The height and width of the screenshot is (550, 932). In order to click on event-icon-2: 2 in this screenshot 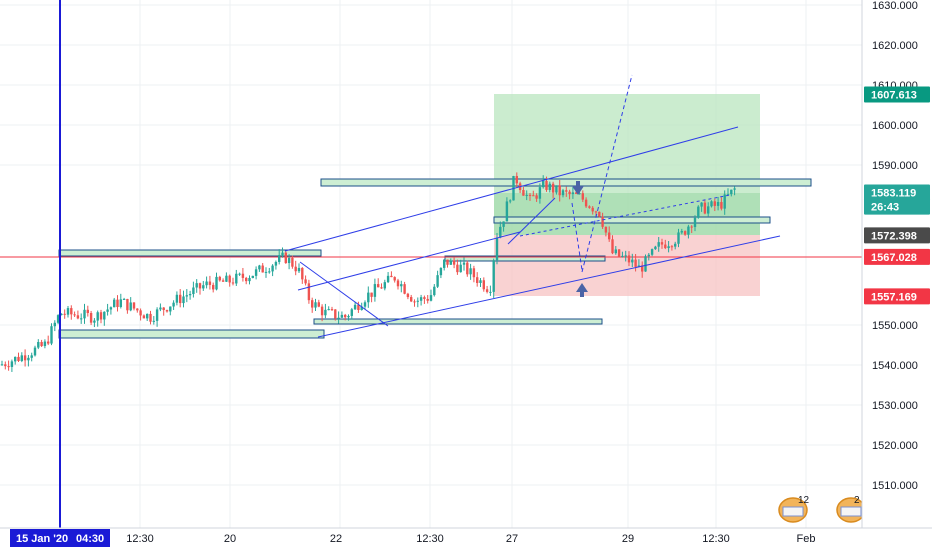, I will do `click(851, 509)`.